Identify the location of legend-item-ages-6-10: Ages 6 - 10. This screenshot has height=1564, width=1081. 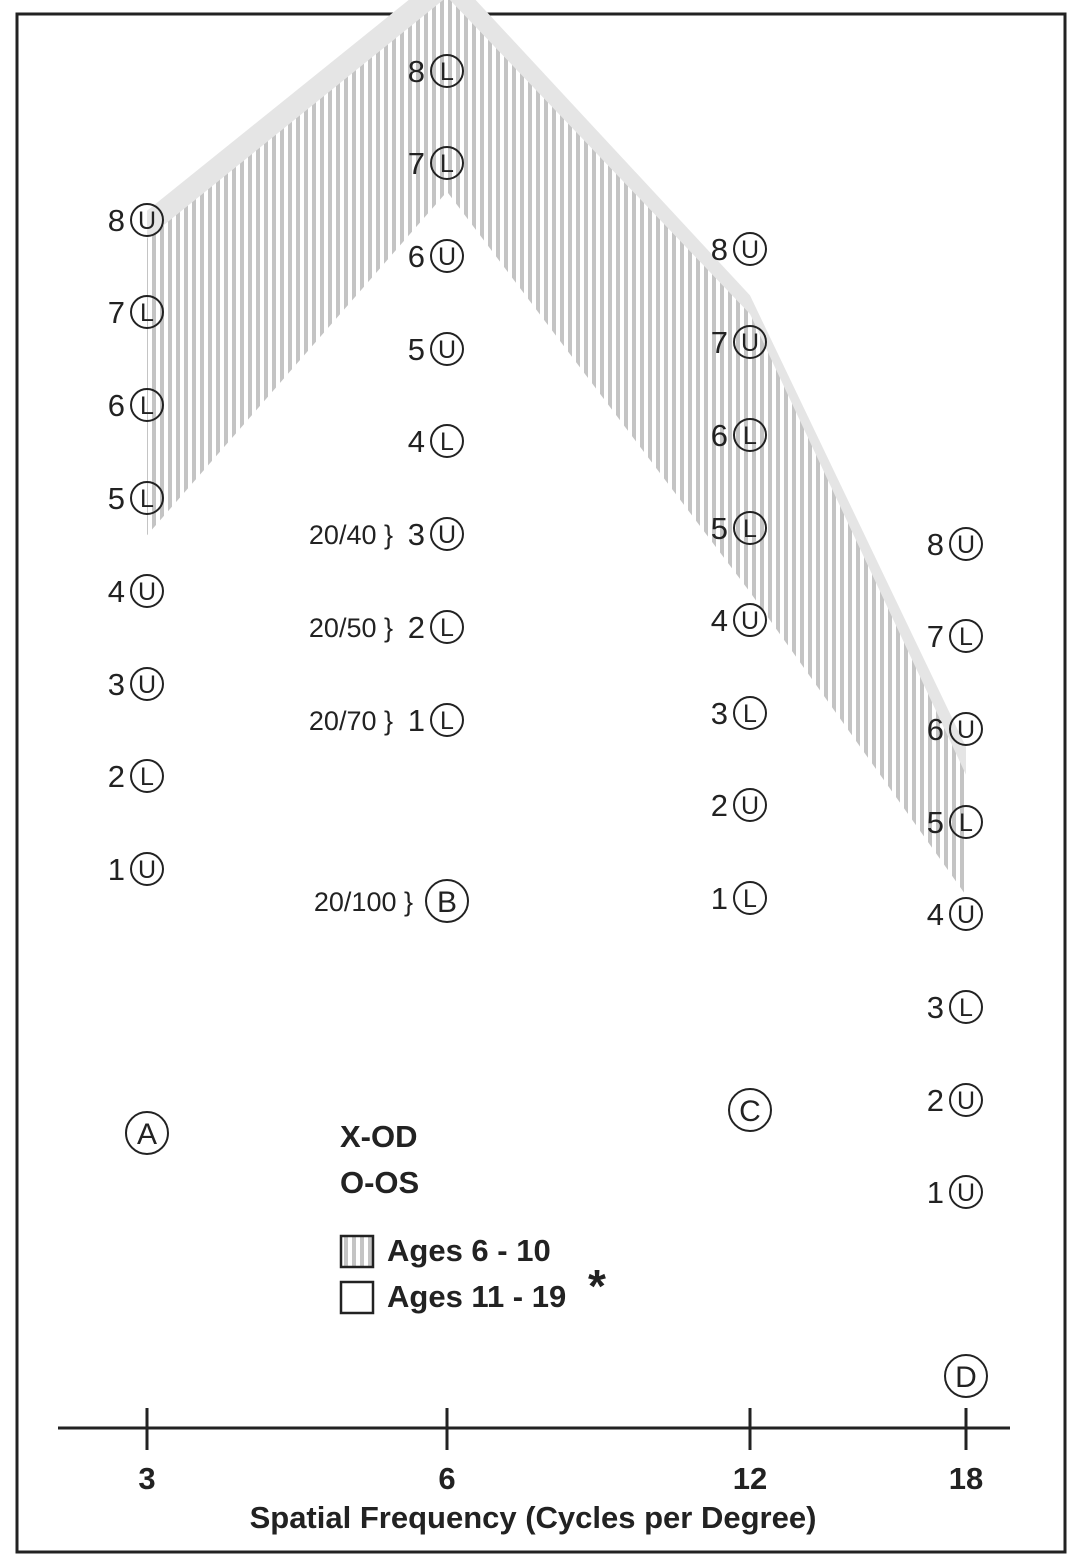
(469, 1250).